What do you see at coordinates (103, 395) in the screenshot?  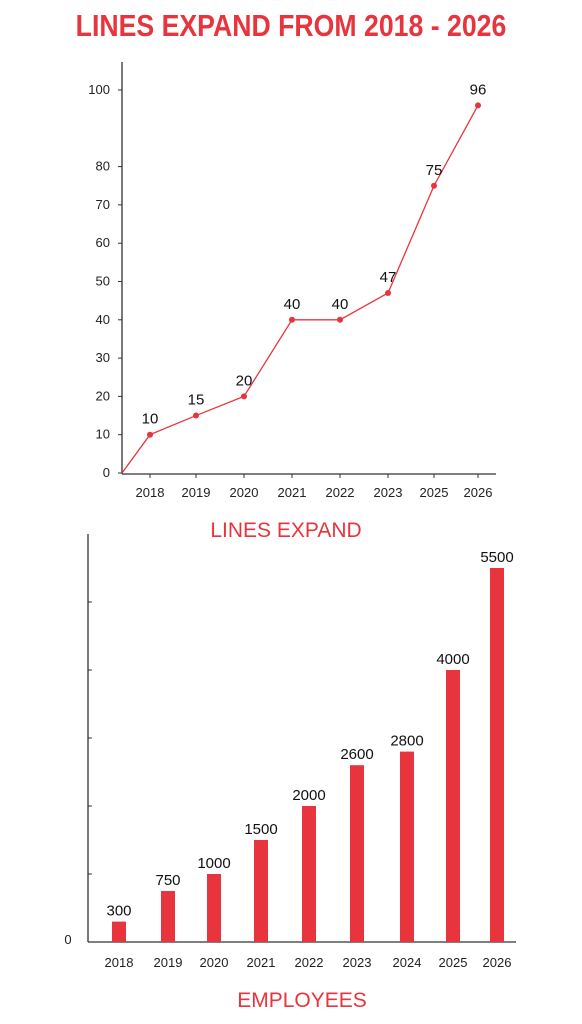 I see `line-y-tick-label: 20` at bounding box center [103, 395].